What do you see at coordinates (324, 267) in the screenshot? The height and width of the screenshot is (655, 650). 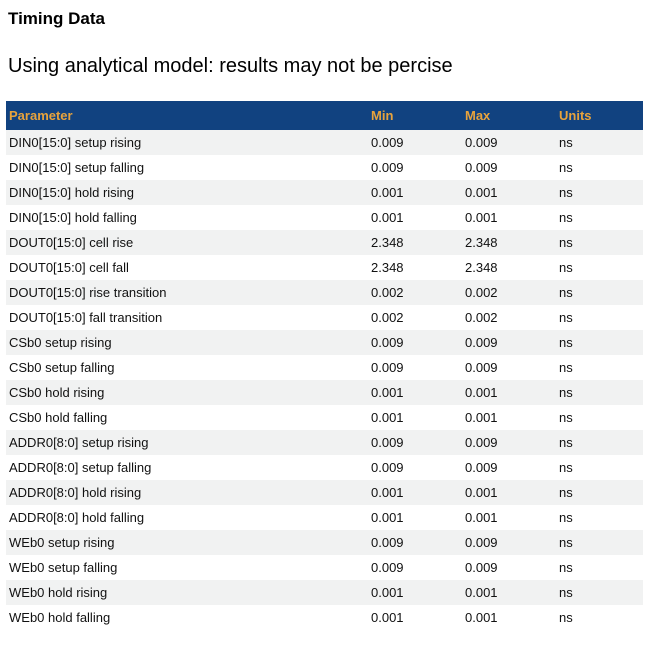 I see `table-row: DOUT0[15:0] cell fall 2.348 2.348 ns` at bounding box center [324, 267].